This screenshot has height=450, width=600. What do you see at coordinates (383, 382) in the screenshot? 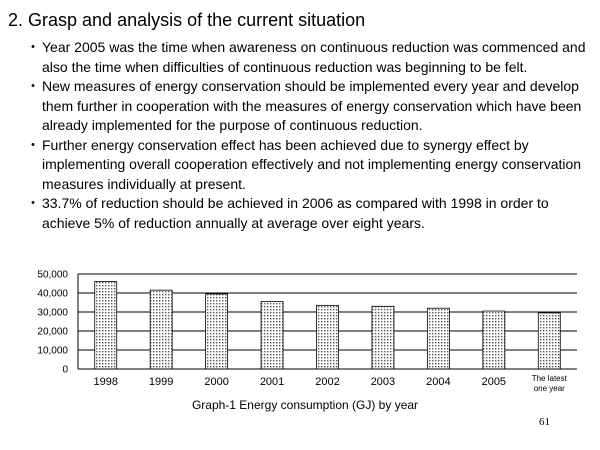
I see `x-tick-label: 2003` at bounding box center [383, 382].